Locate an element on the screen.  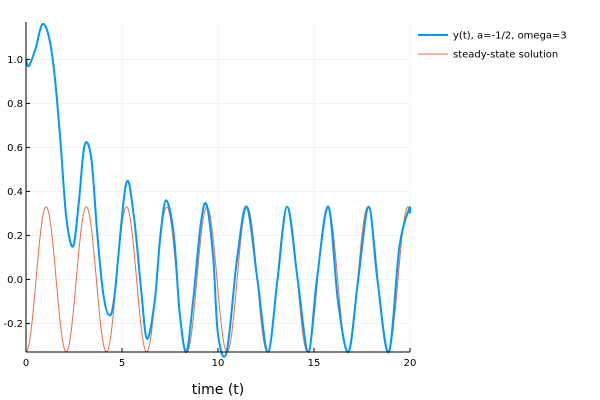
y-tick-label: 1.0 is located at coordinates (15, 60).